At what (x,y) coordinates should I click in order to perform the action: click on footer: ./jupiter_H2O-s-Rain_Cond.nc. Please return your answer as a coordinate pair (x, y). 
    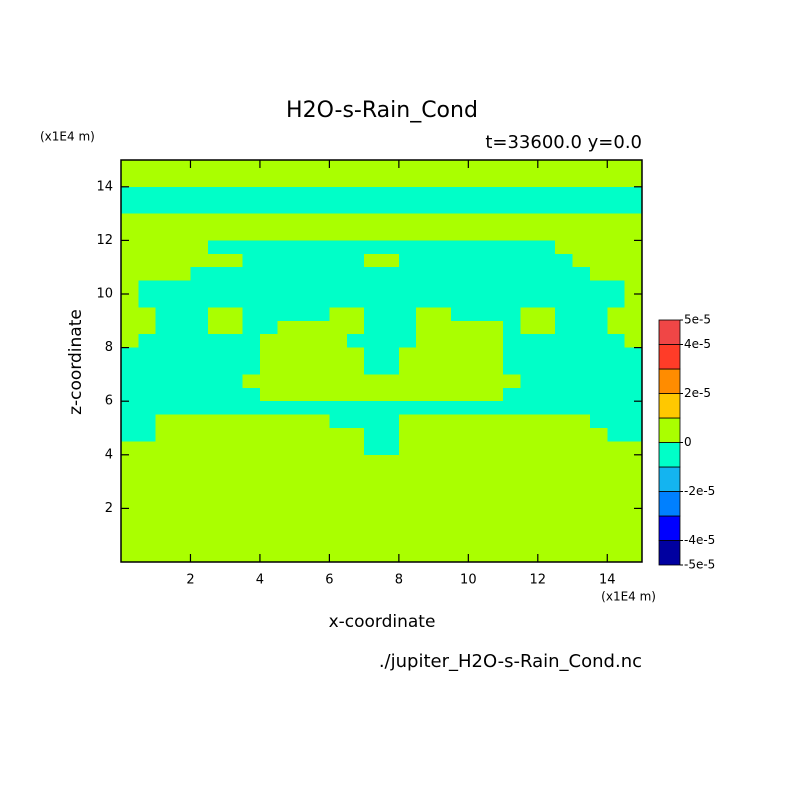
    Looking at the image, I should click on (510, 661).